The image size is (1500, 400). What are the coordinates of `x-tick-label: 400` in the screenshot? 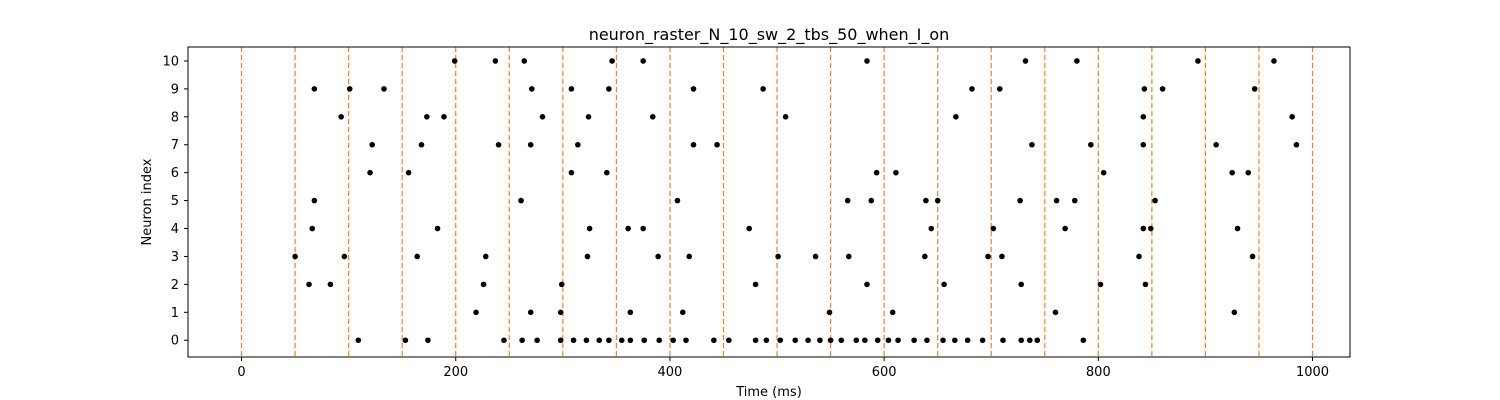 It's located at (670, 372).